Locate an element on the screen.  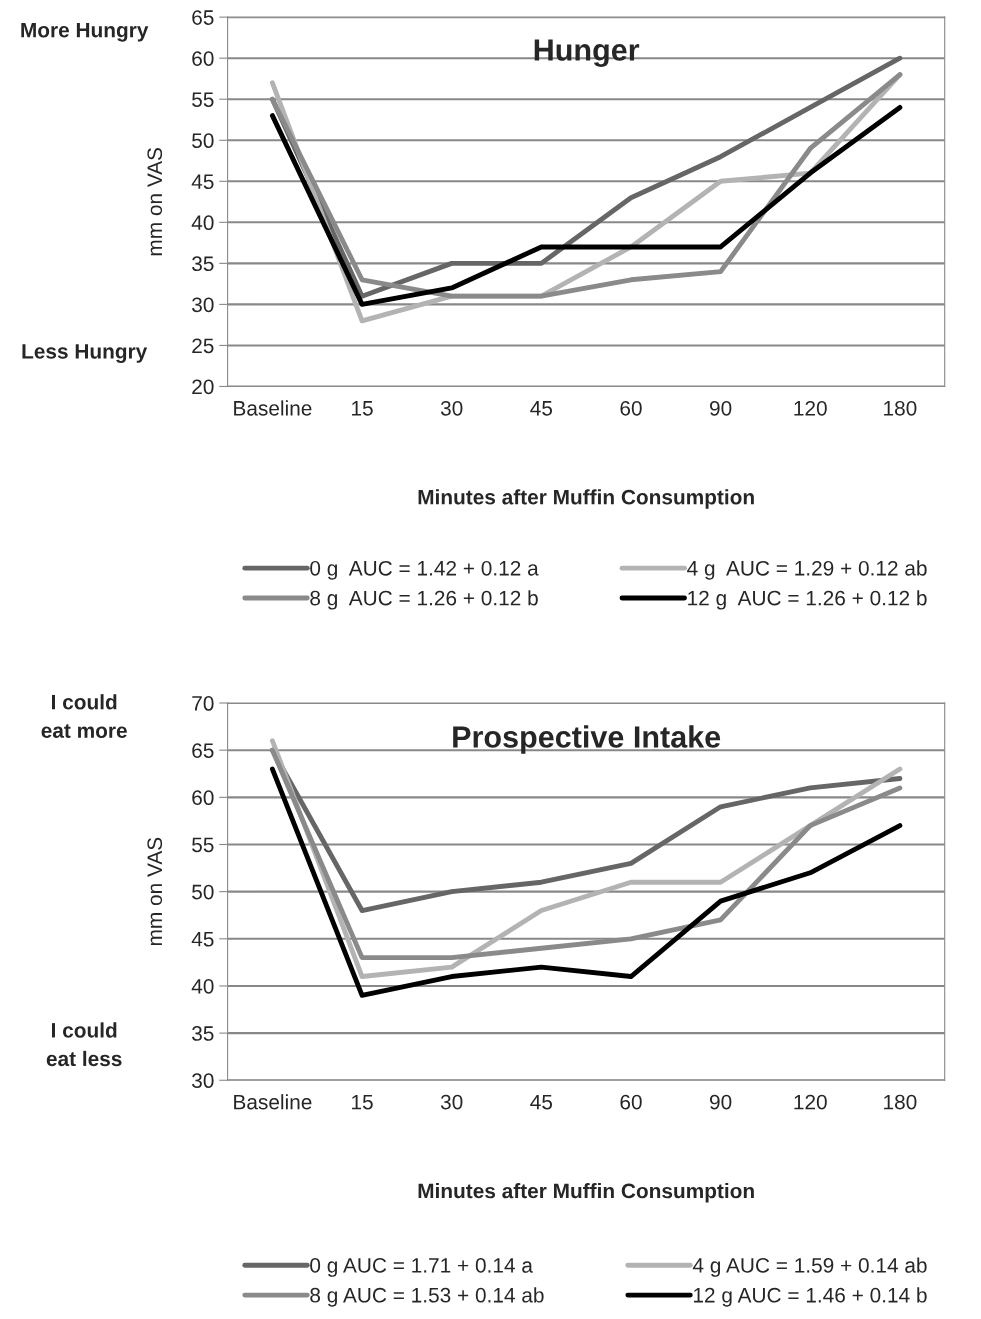
text: More Hungry is located at coordinates (85, 32).